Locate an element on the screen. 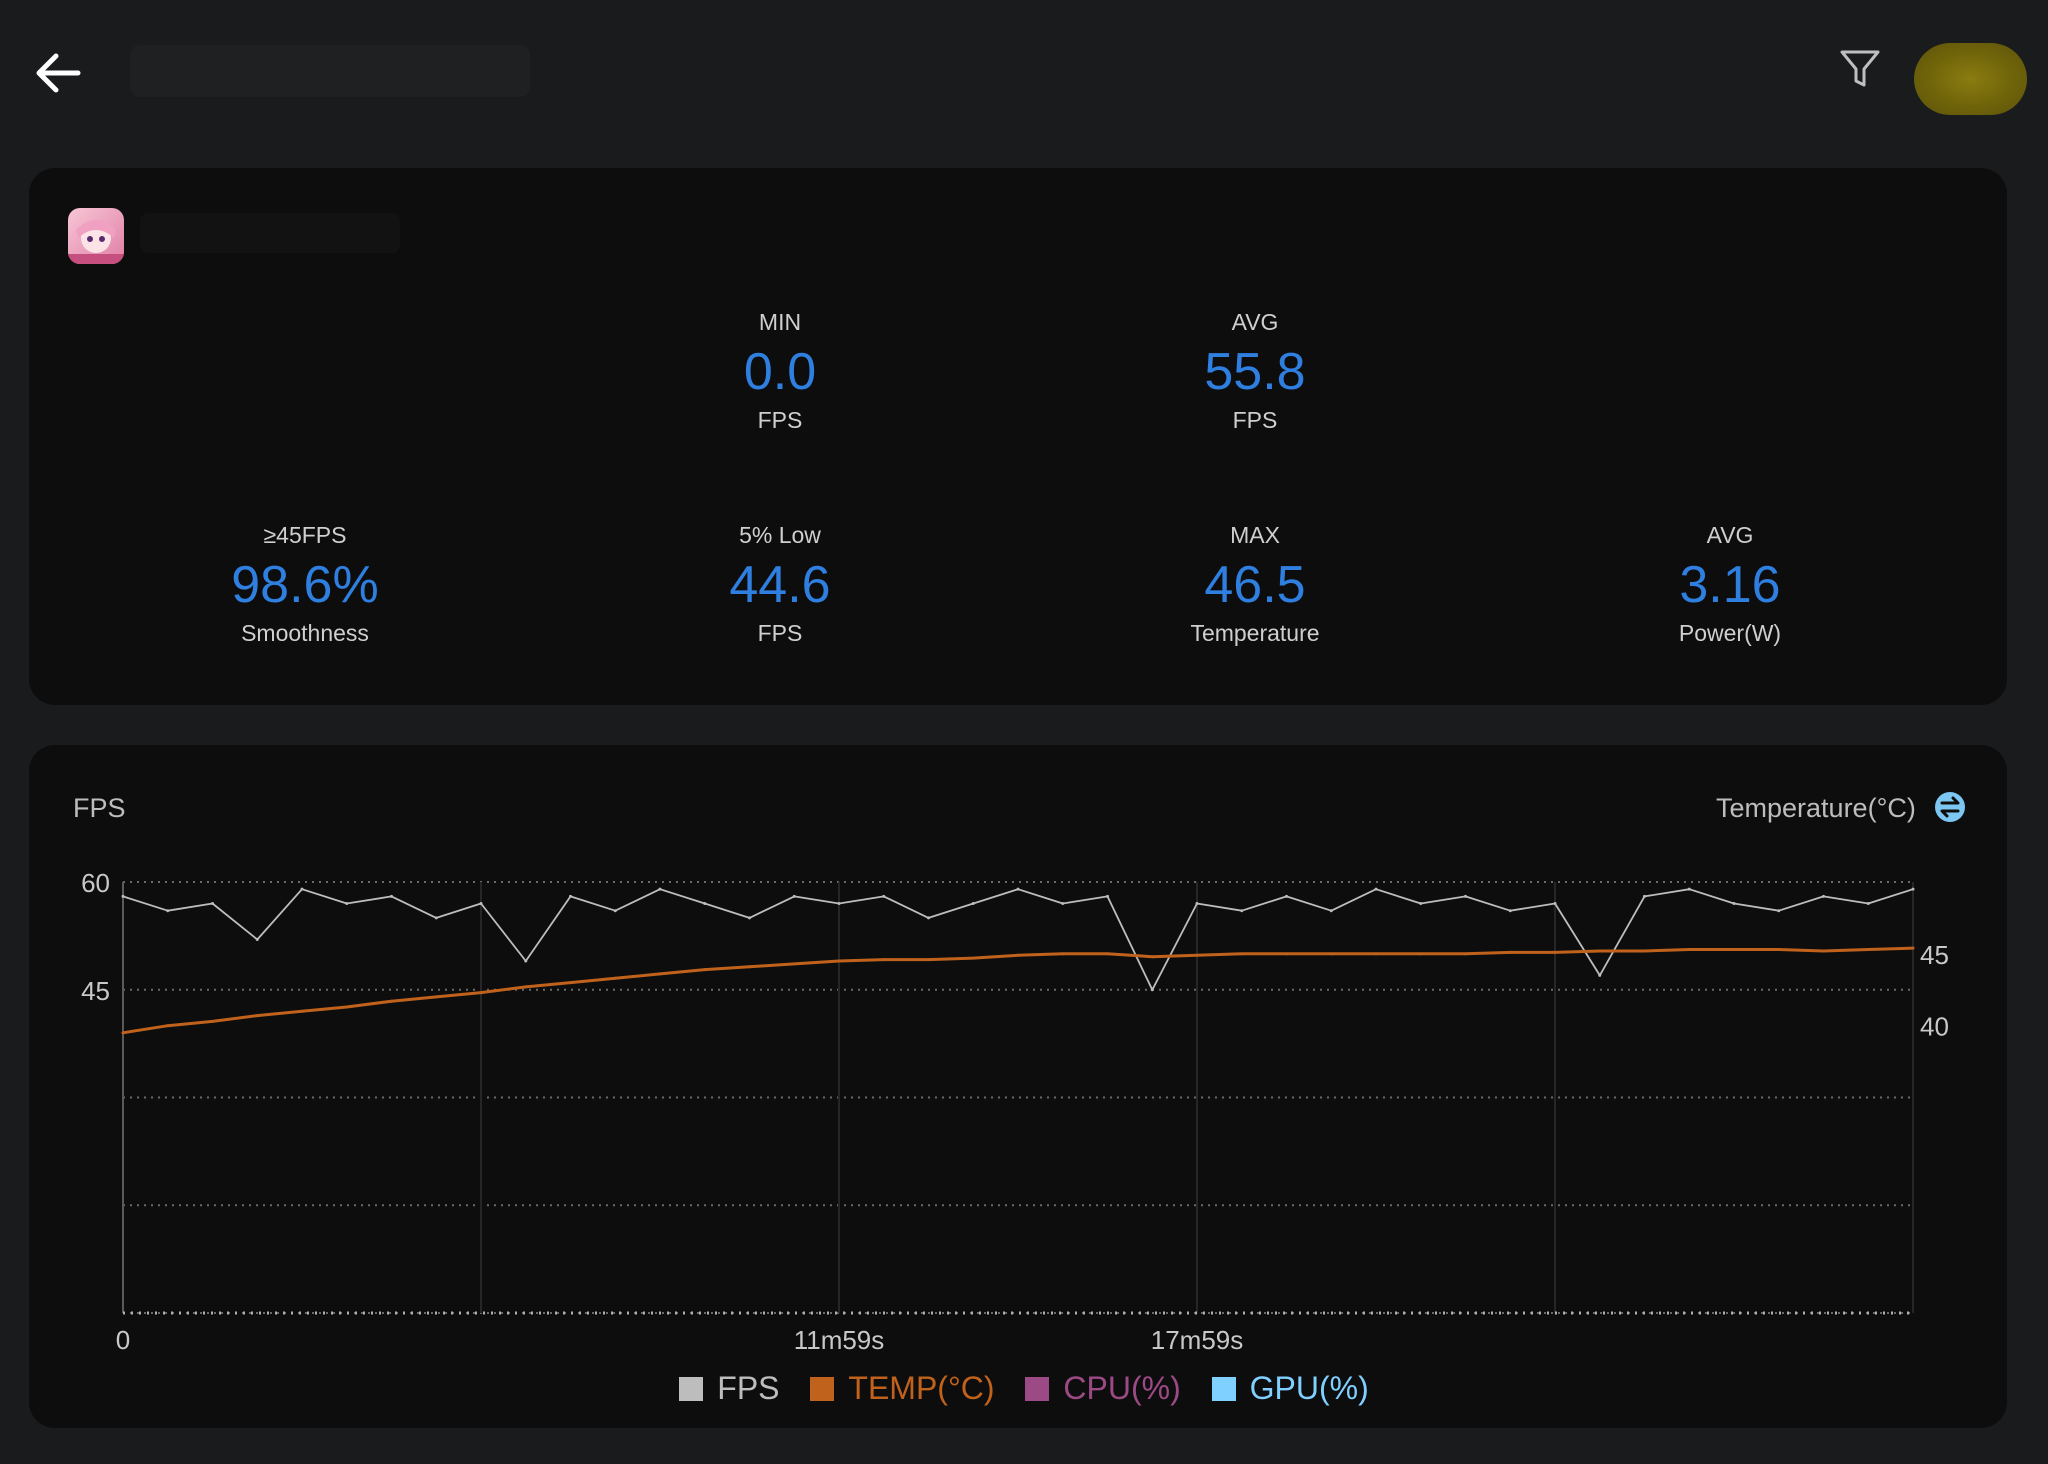 The height and width of the screenshot is (1464, 2048). app-icon is located at coordinates (96, 236).